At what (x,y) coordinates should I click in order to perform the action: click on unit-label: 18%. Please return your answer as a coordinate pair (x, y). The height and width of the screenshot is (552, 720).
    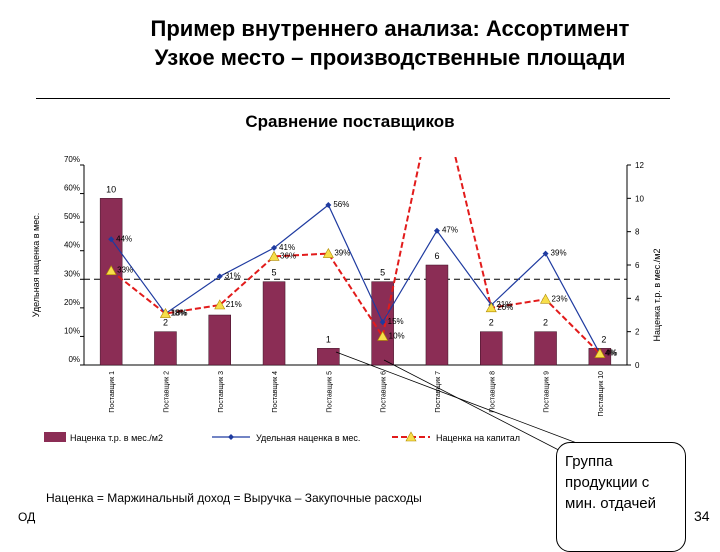
    Looking at the image, I should click on (178, 313).